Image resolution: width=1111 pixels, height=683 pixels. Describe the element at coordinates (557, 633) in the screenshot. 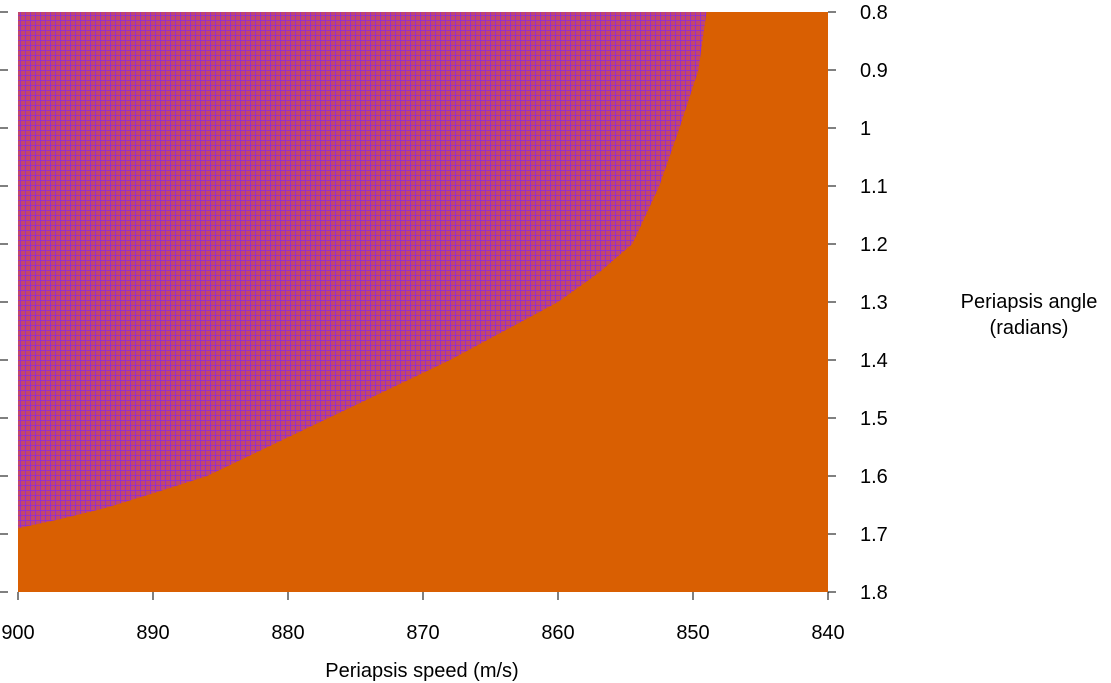

I see `x-tick-label: 860` at that location.